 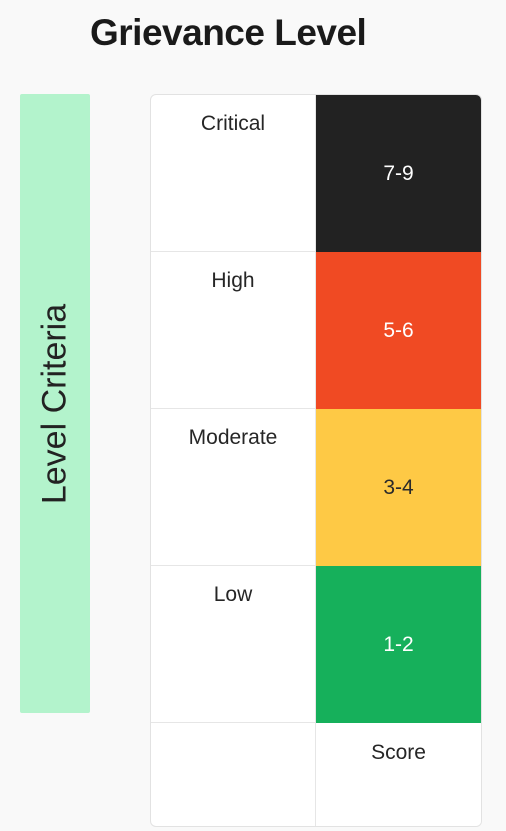 I want to click on footer-row: Score, so click(x=316, y=774).